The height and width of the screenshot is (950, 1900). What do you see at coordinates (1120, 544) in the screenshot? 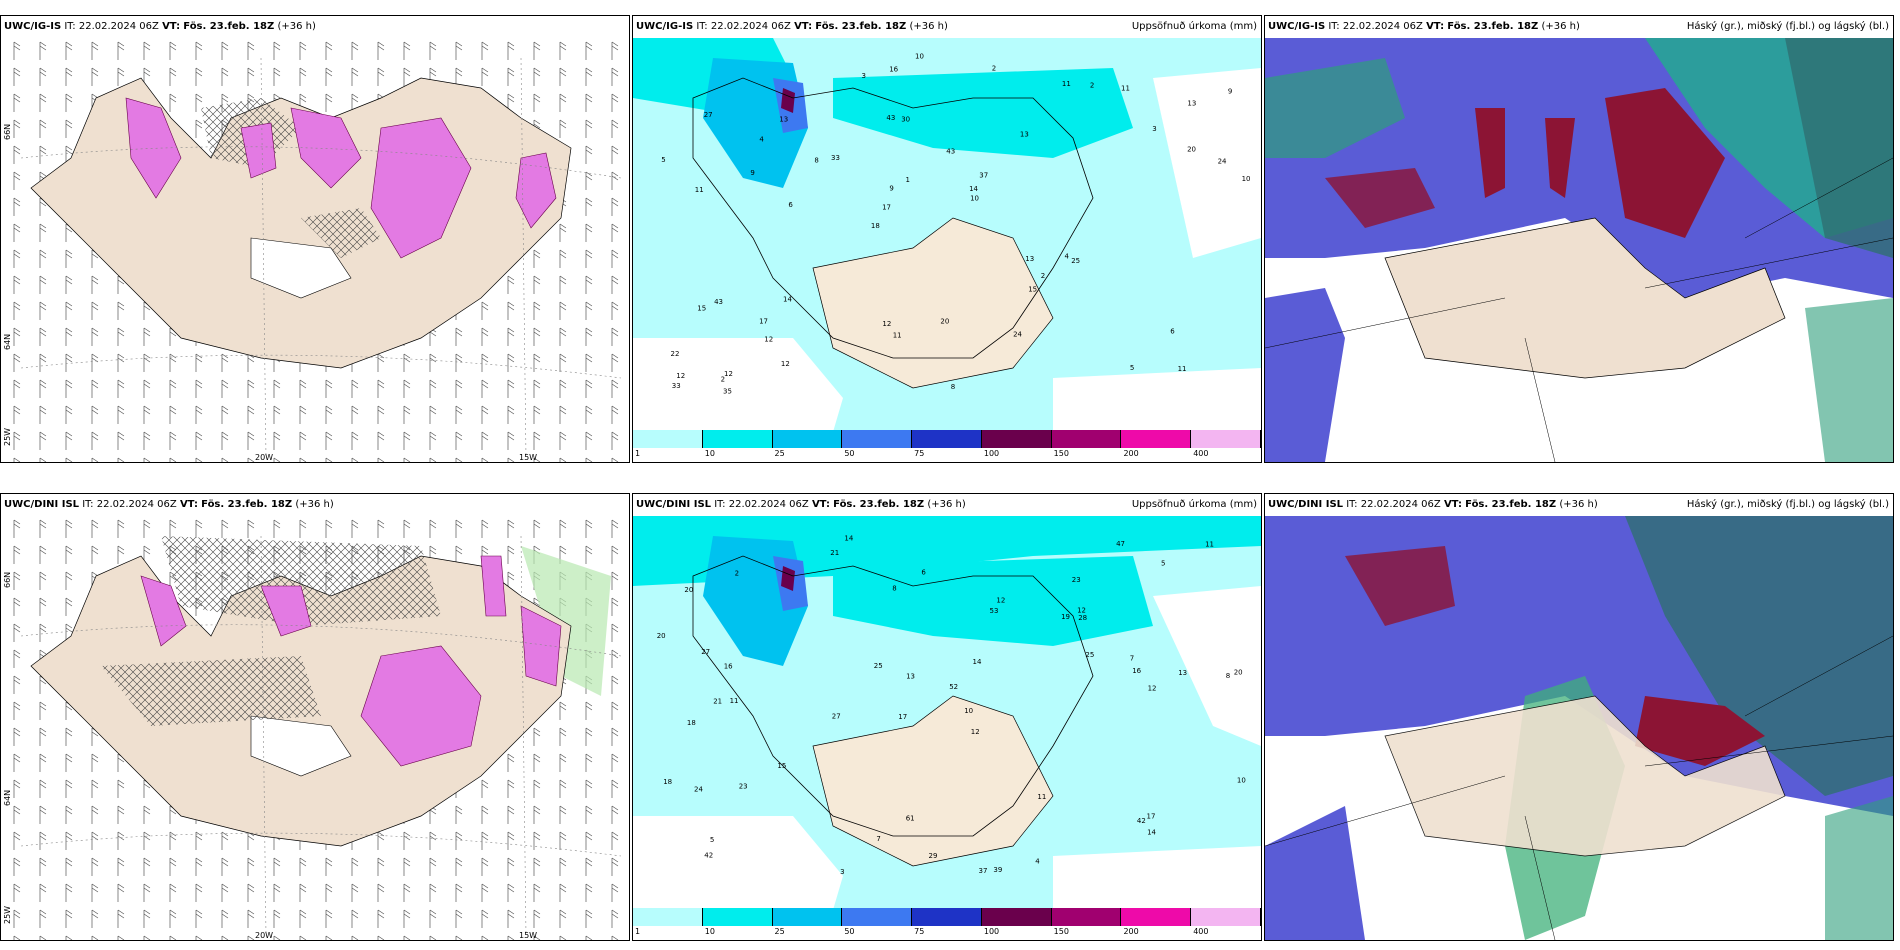
I see `precip-value-label: 47` at bounding box center [1120, 544].